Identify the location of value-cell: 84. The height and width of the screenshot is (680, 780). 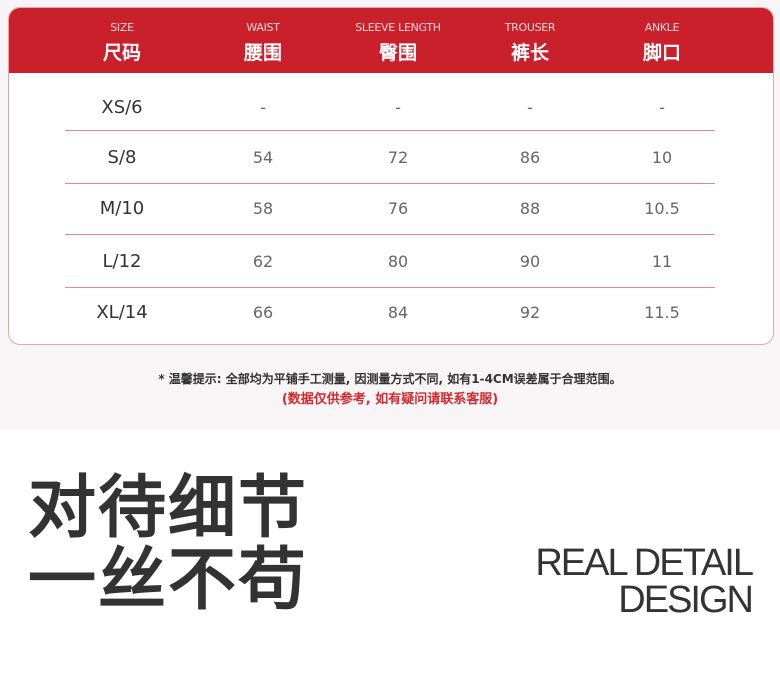
(398, 312).